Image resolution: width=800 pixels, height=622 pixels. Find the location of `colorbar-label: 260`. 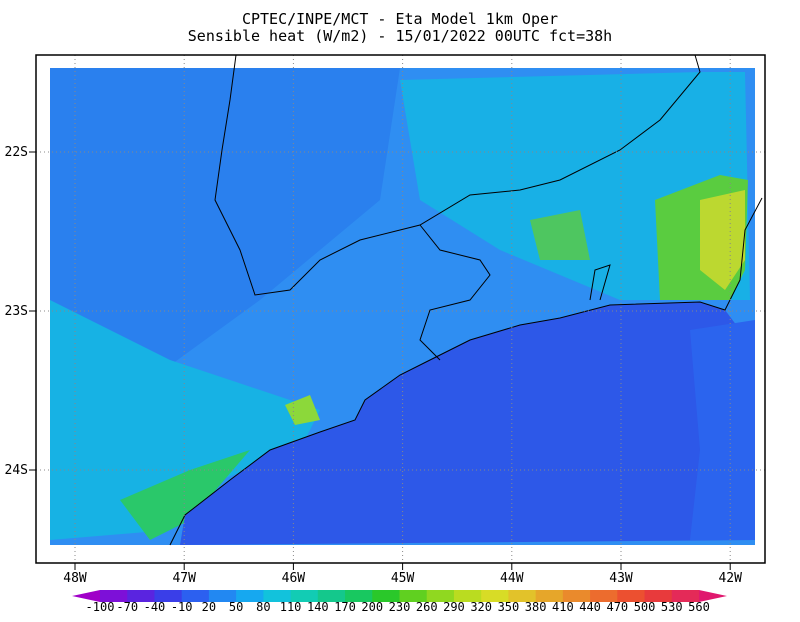

colorbar-label: 260 is located at coordinates (427, 607).